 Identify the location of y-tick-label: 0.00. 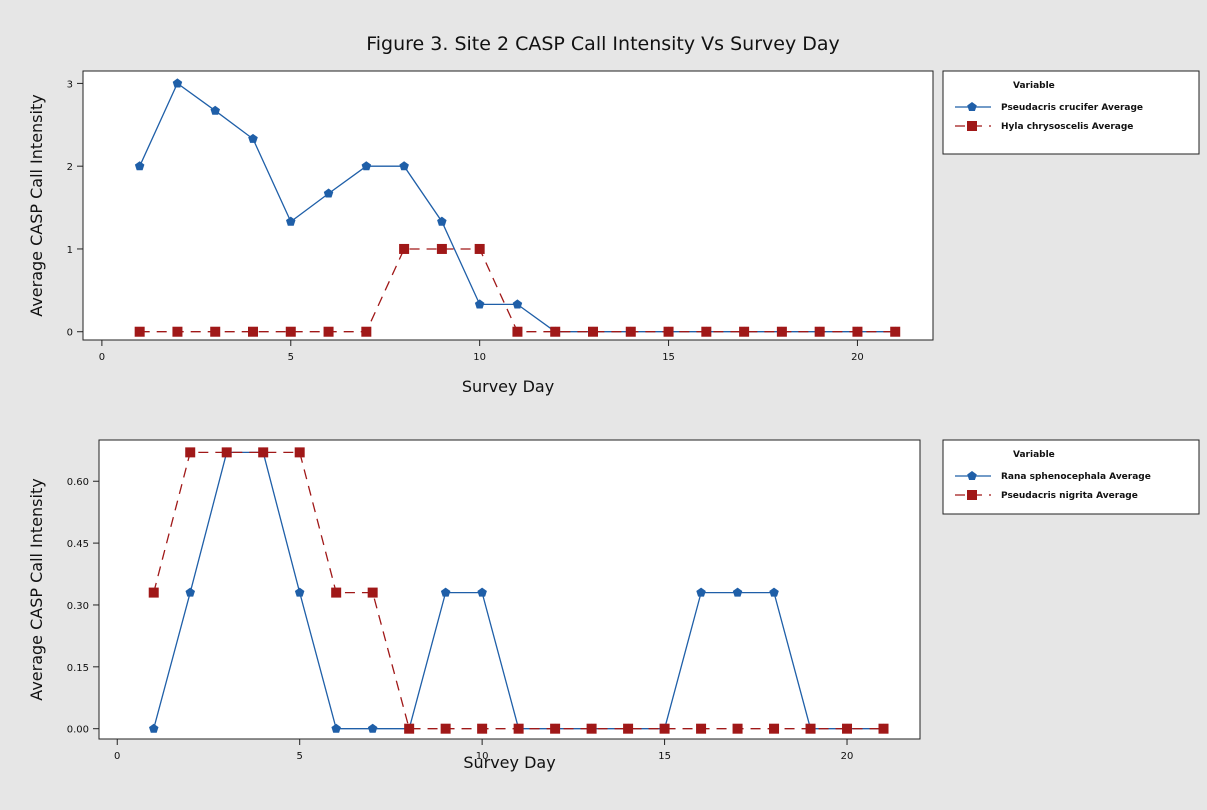
(78, 730).